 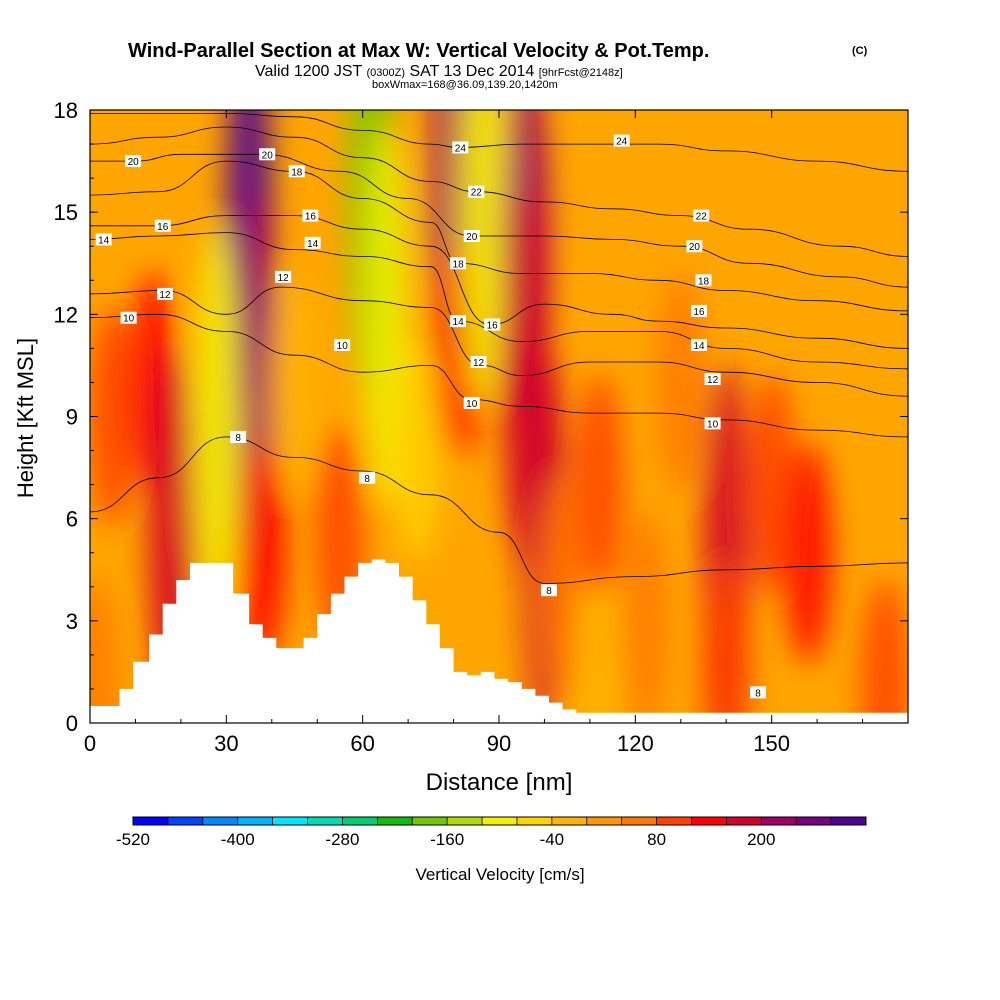 I want to click on y-tick-label: 18, so click(x=66, y=110).